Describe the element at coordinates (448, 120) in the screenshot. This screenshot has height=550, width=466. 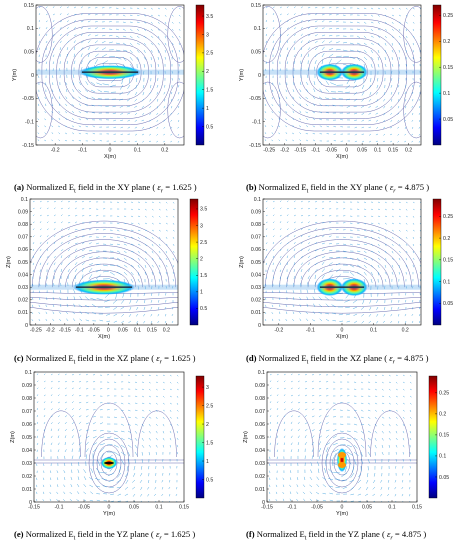
I see `colorbar-tick-label: 0.05` at that location.